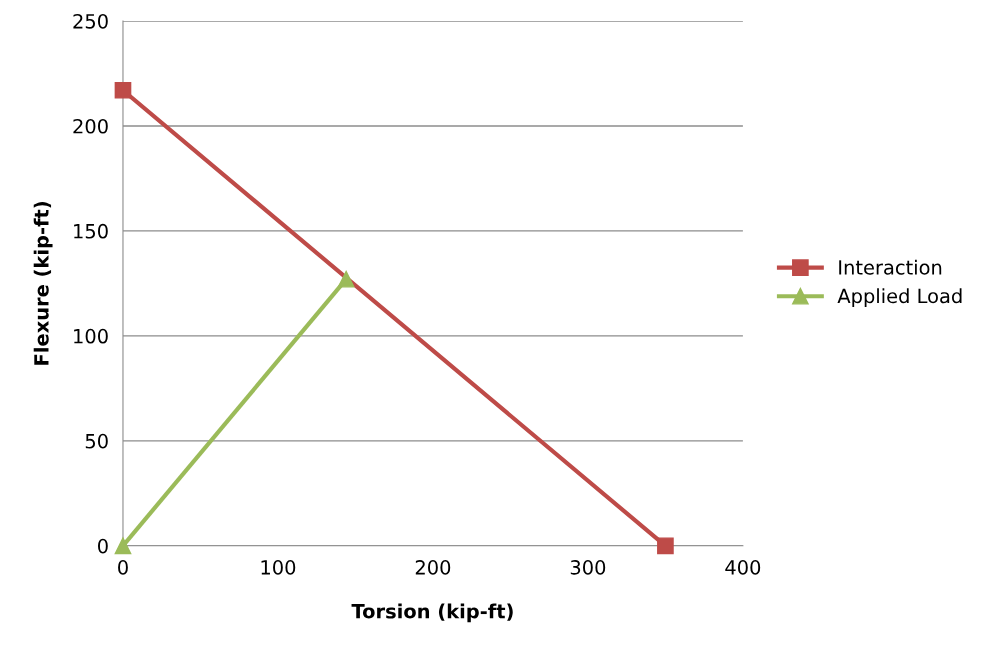 This screenshot has width=1008, height=656. I want to click on x-tick-label: 300, so click(588, 567).